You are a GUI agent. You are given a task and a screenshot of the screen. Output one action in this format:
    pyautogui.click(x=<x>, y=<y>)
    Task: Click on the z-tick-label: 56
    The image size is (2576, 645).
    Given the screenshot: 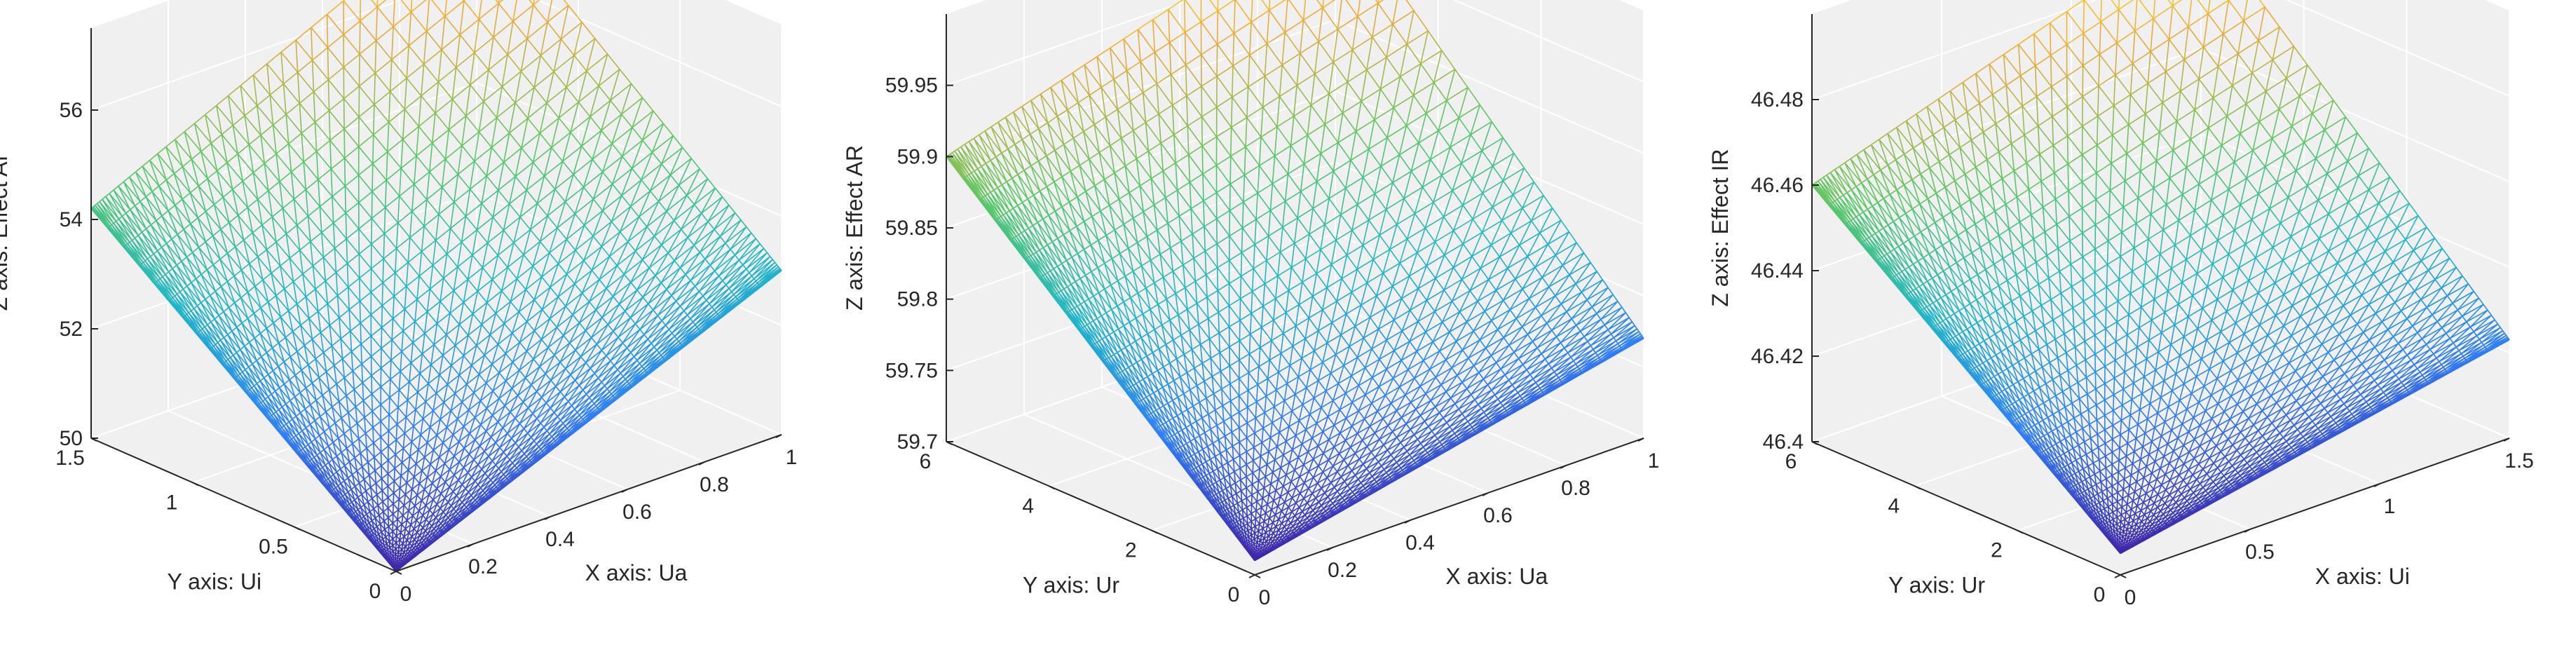 What is the action you would take?
    pyautogui.click(x=71, y=110)
    